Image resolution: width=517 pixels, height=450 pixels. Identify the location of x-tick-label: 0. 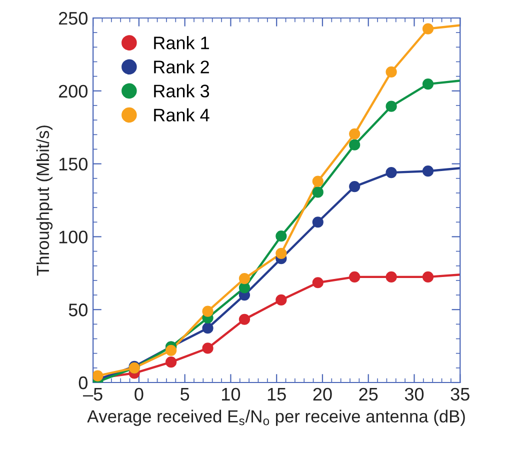
(139, 394).